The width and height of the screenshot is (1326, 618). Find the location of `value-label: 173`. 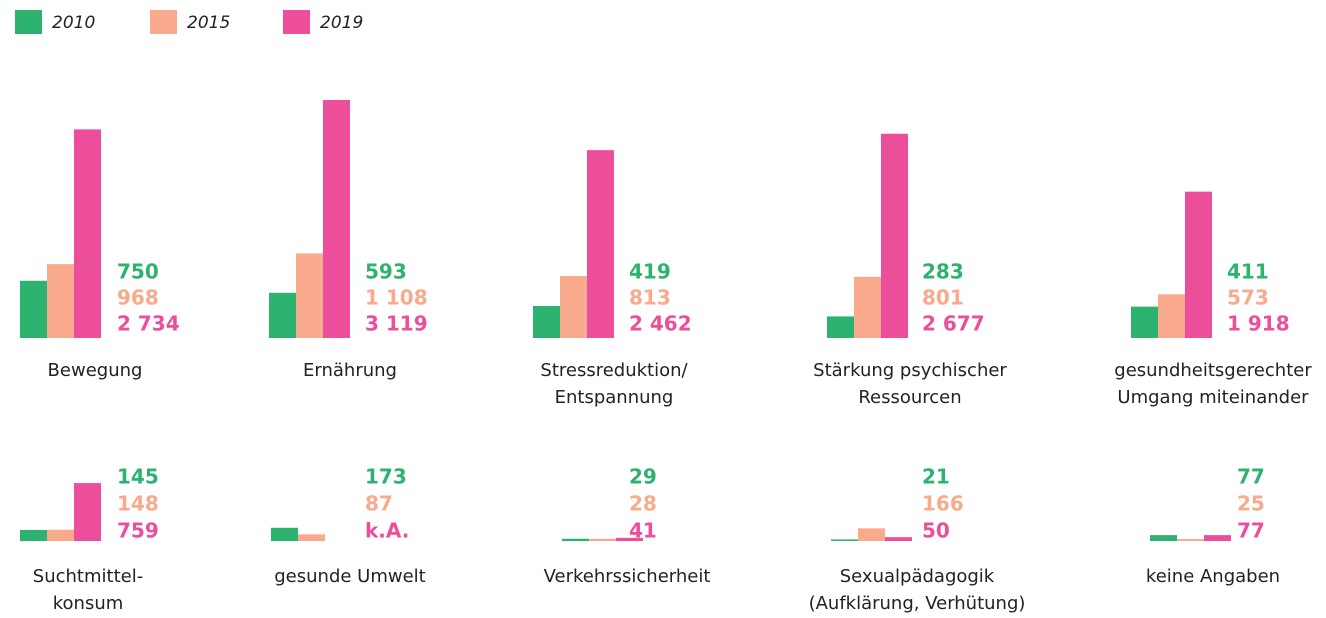

value-label: 173 is located at coordinates (386, 477).